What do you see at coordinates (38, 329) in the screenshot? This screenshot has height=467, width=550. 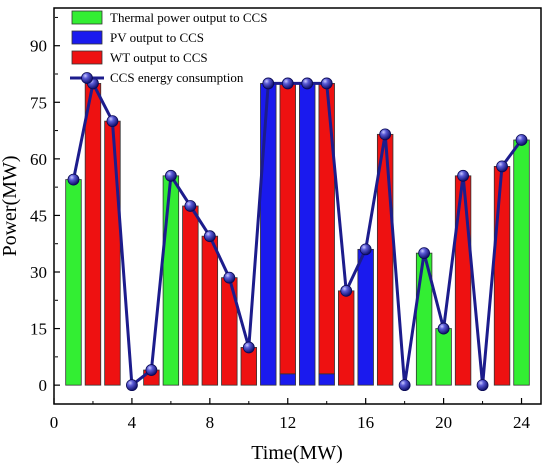 I see `y-tick-label: 15` at bounding box center [38, 329].